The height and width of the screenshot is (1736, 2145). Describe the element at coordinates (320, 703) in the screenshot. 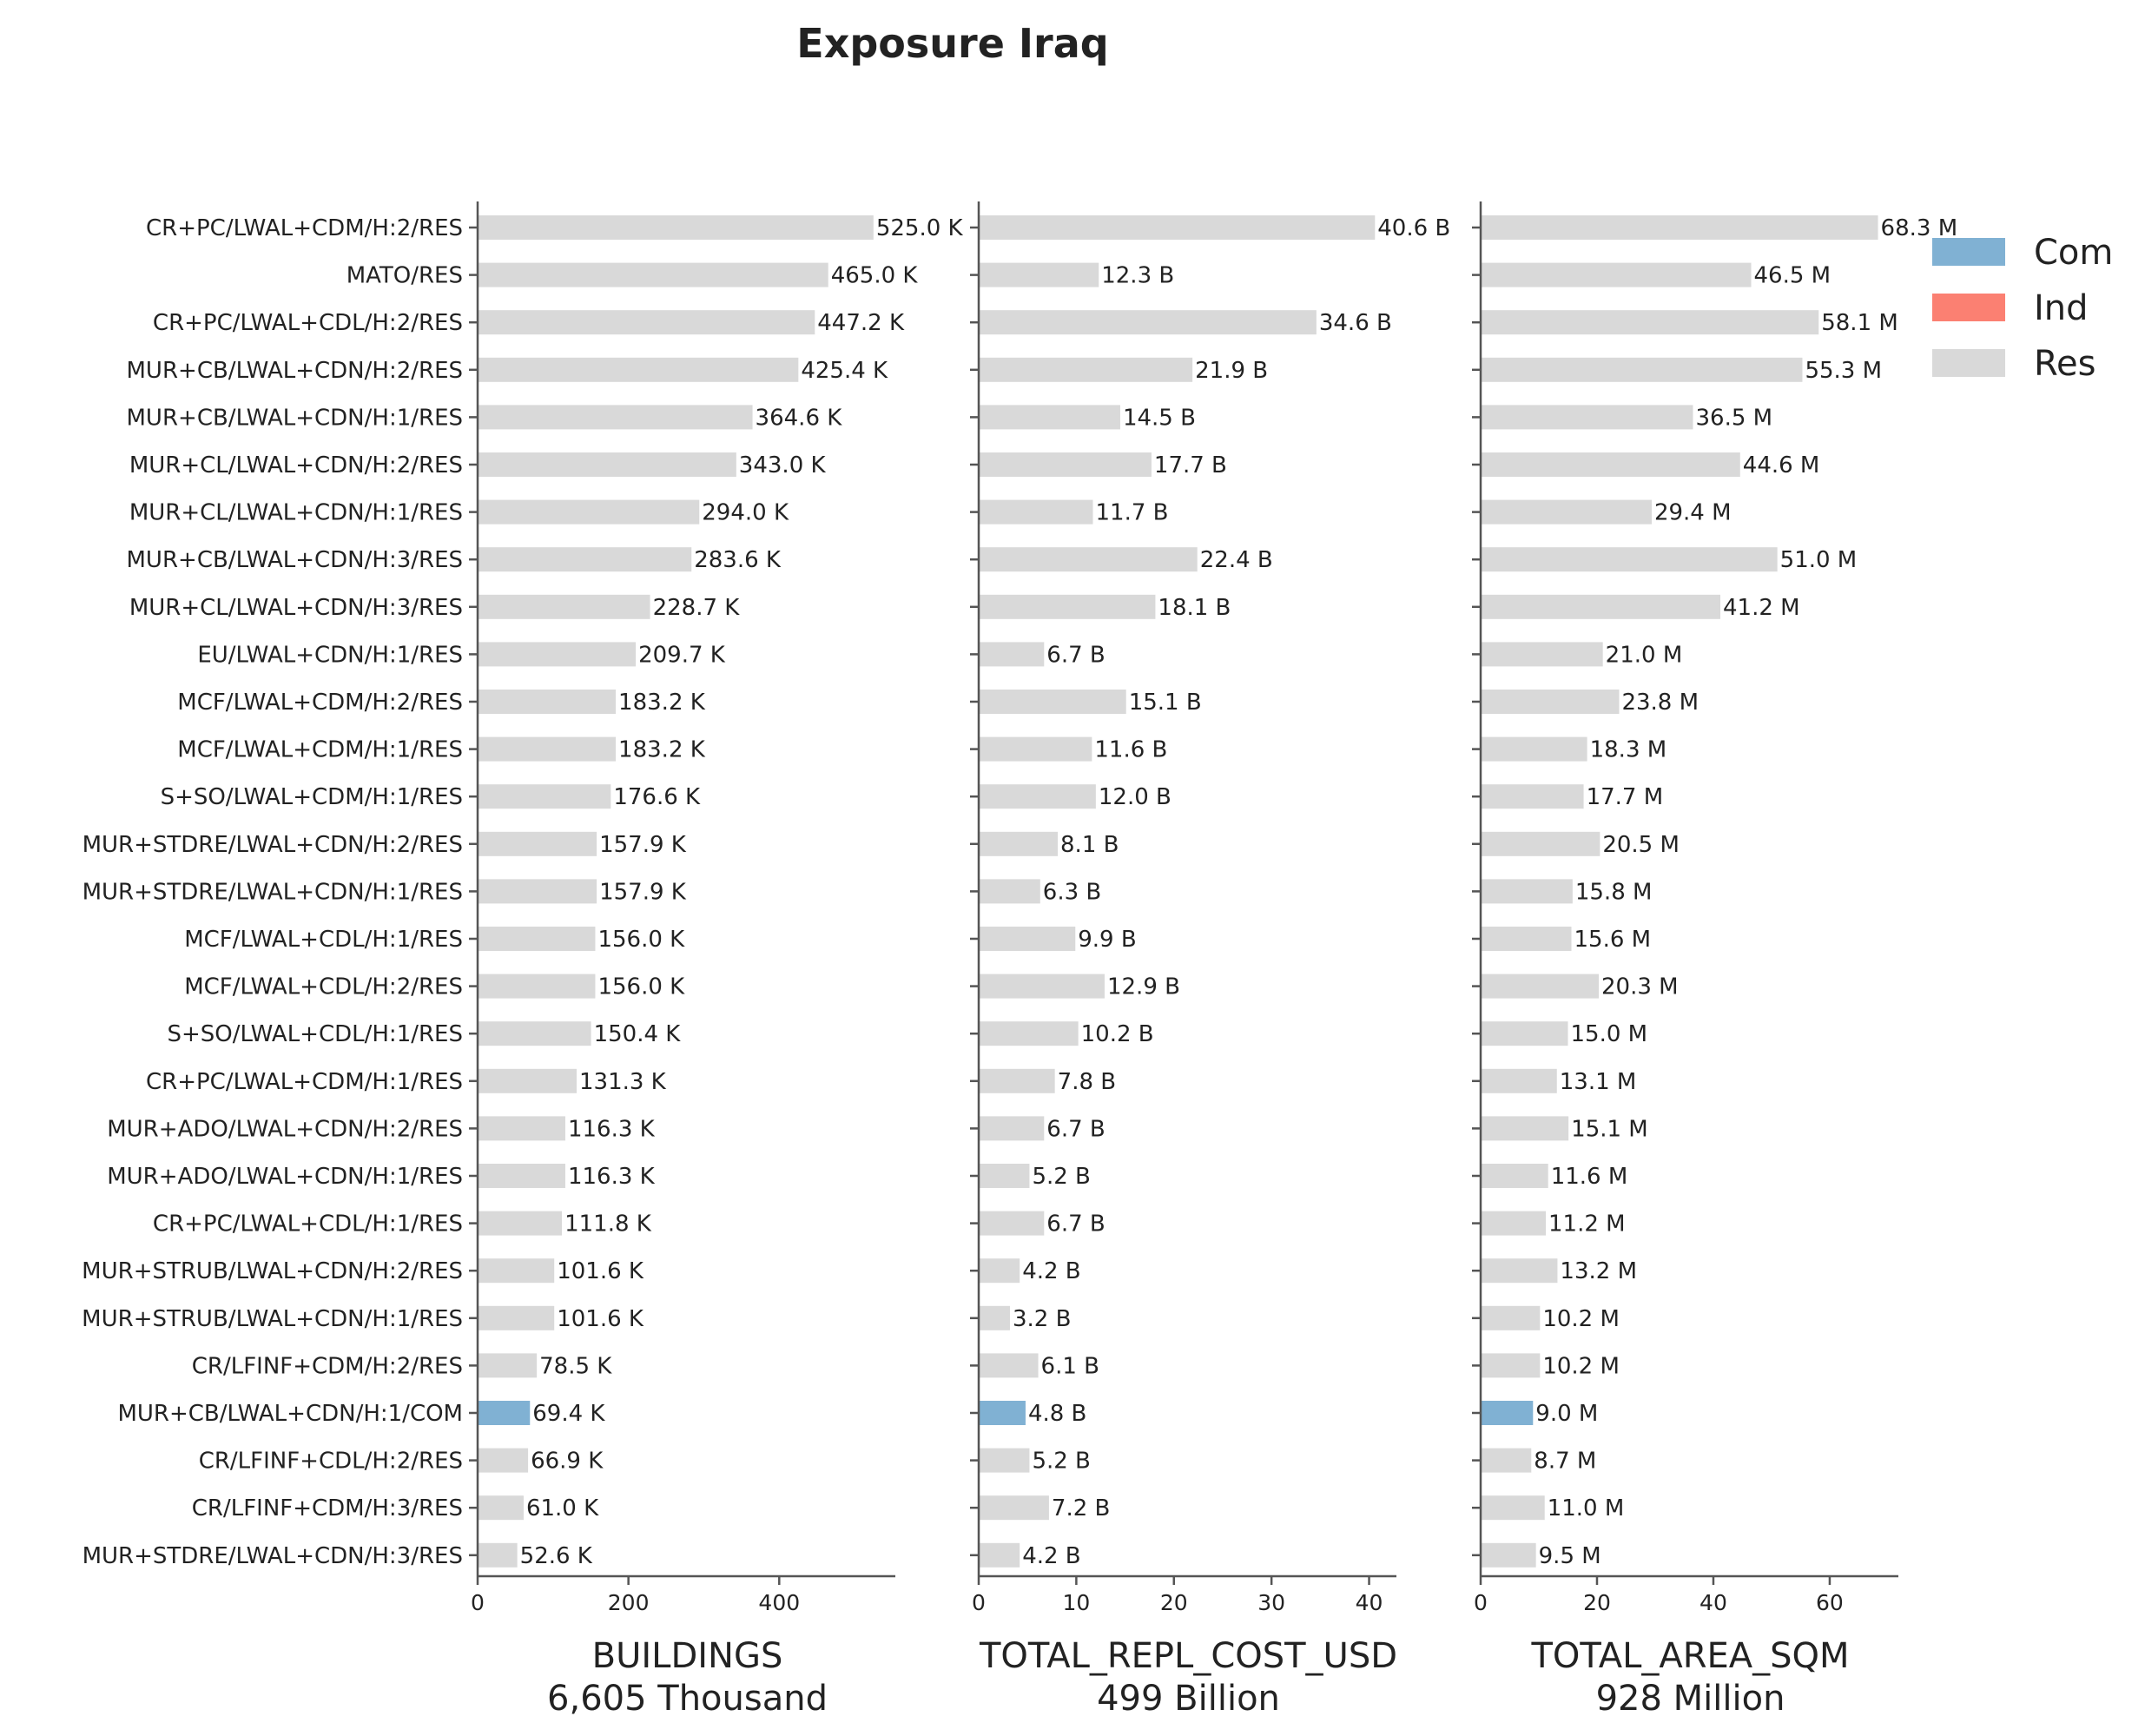

I see `category-label: MCF/LWAL+CDM/H:2/RES` at that location.